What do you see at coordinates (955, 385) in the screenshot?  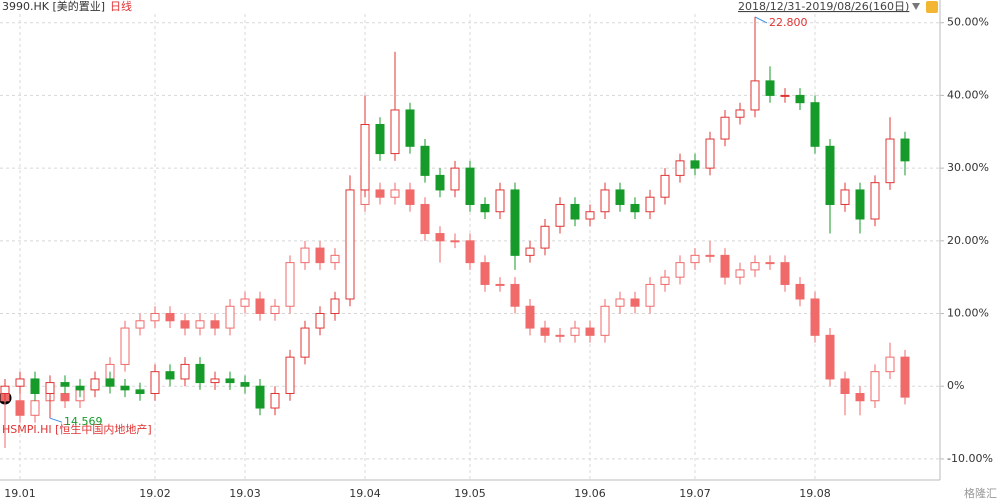 I see `y-tick-label: 0%` at bounding box center [955, 385].